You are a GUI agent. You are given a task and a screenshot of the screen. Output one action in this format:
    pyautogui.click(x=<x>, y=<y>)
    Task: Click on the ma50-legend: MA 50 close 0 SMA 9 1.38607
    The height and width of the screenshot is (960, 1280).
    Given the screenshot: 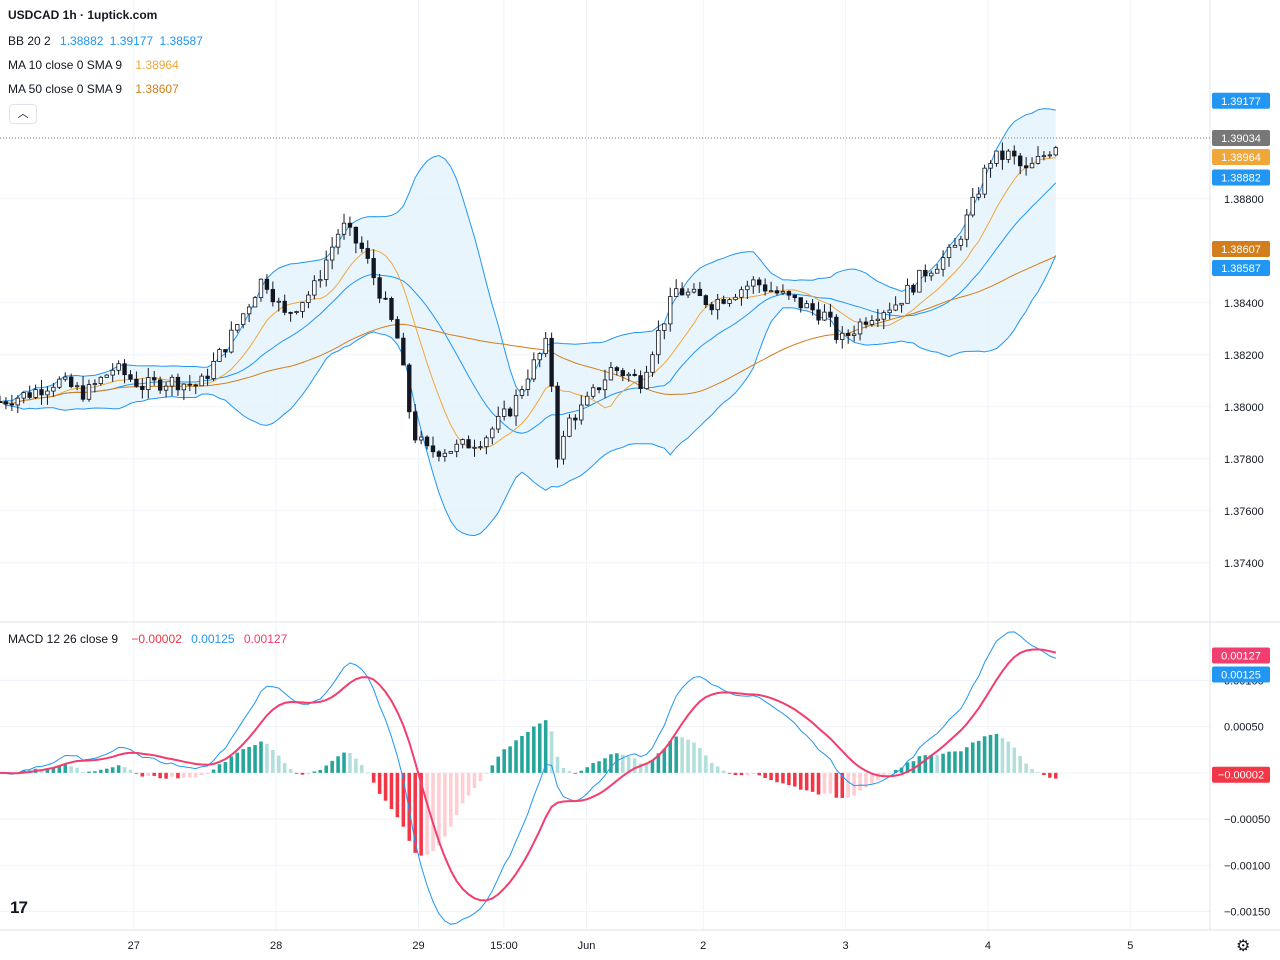 What is the action you would take?
    pyautogui.click(x=93, y=89)
    